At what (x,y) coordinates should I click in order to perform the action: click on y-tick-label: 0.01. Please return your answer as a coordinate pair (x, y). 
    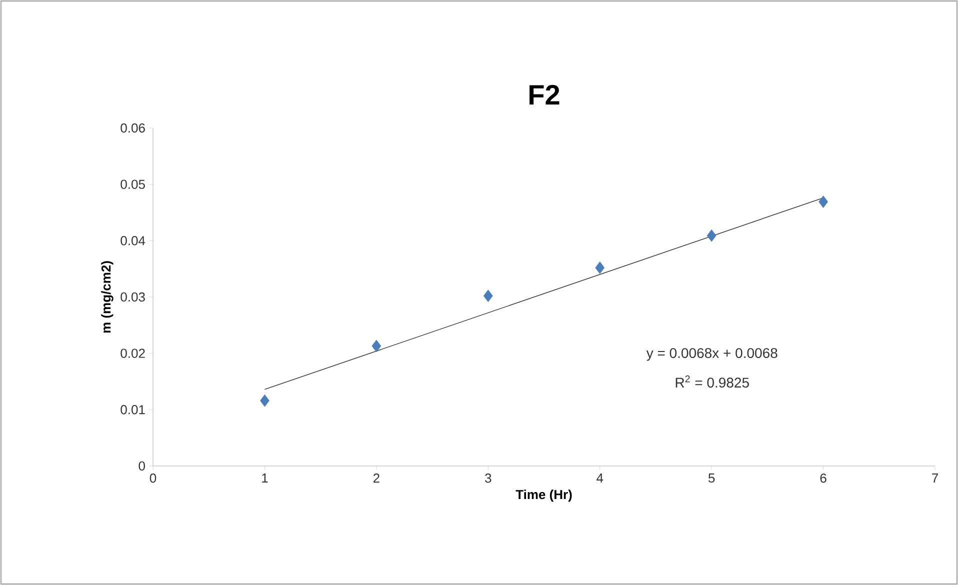
    Looking at the image, I should click on (132, 409).